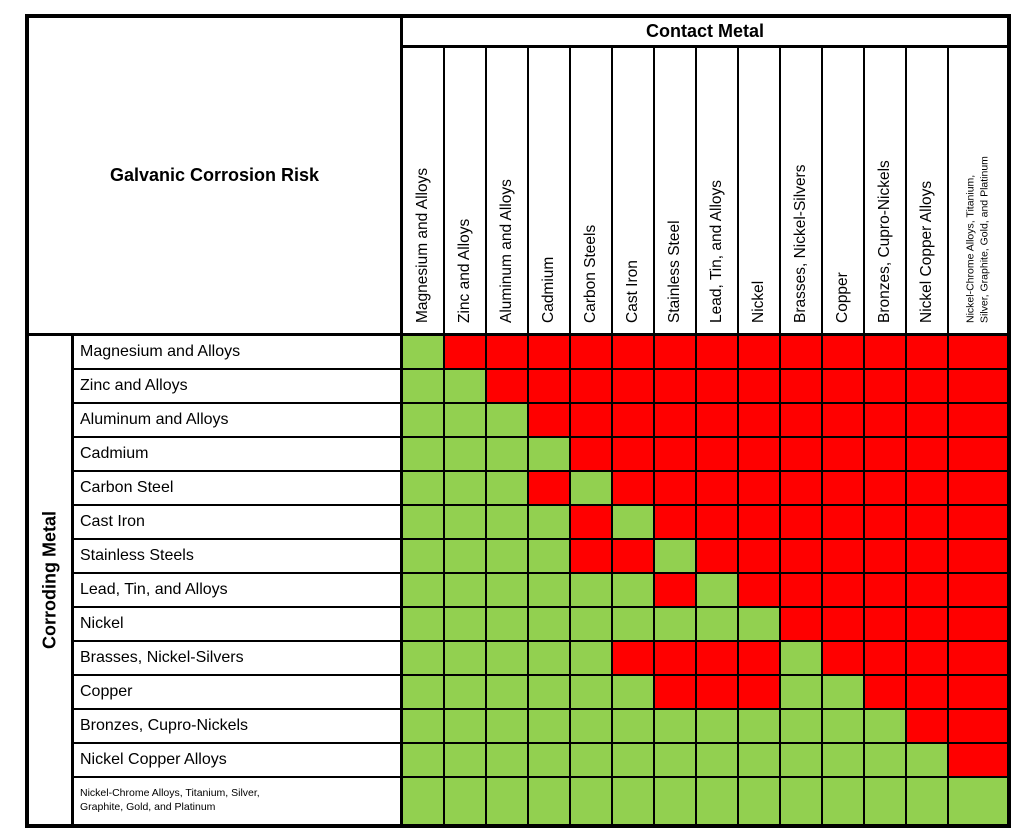 The width and height of the screenshot is (1033, 831). I want to click on row-header-corroding-metal: Brasses, Nickel-Silvers, so click(238, 659).